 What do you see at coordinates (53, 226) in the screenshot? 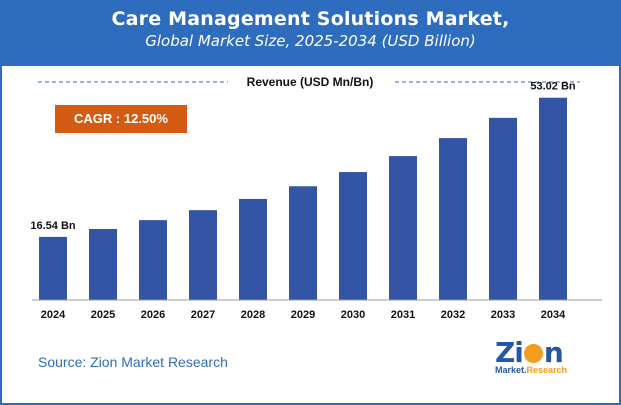
I see `data-label-2024: 16.54 Bn` at bounding box center [53, 226].